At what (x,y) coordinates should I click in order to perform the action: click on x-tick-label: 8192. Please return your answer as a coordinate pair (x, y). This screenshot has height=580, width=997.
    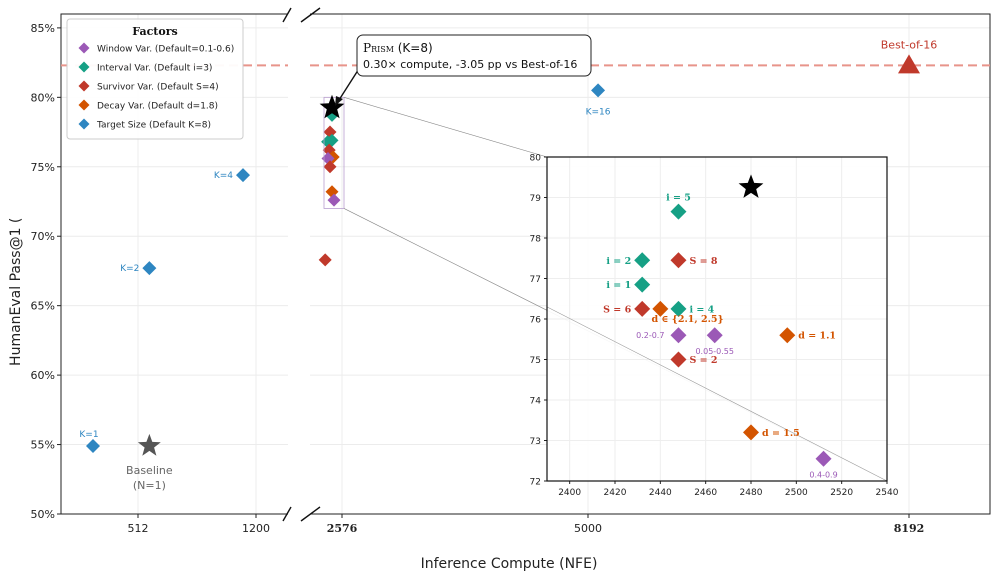
    Looking at the image, I should click on (909, 528).